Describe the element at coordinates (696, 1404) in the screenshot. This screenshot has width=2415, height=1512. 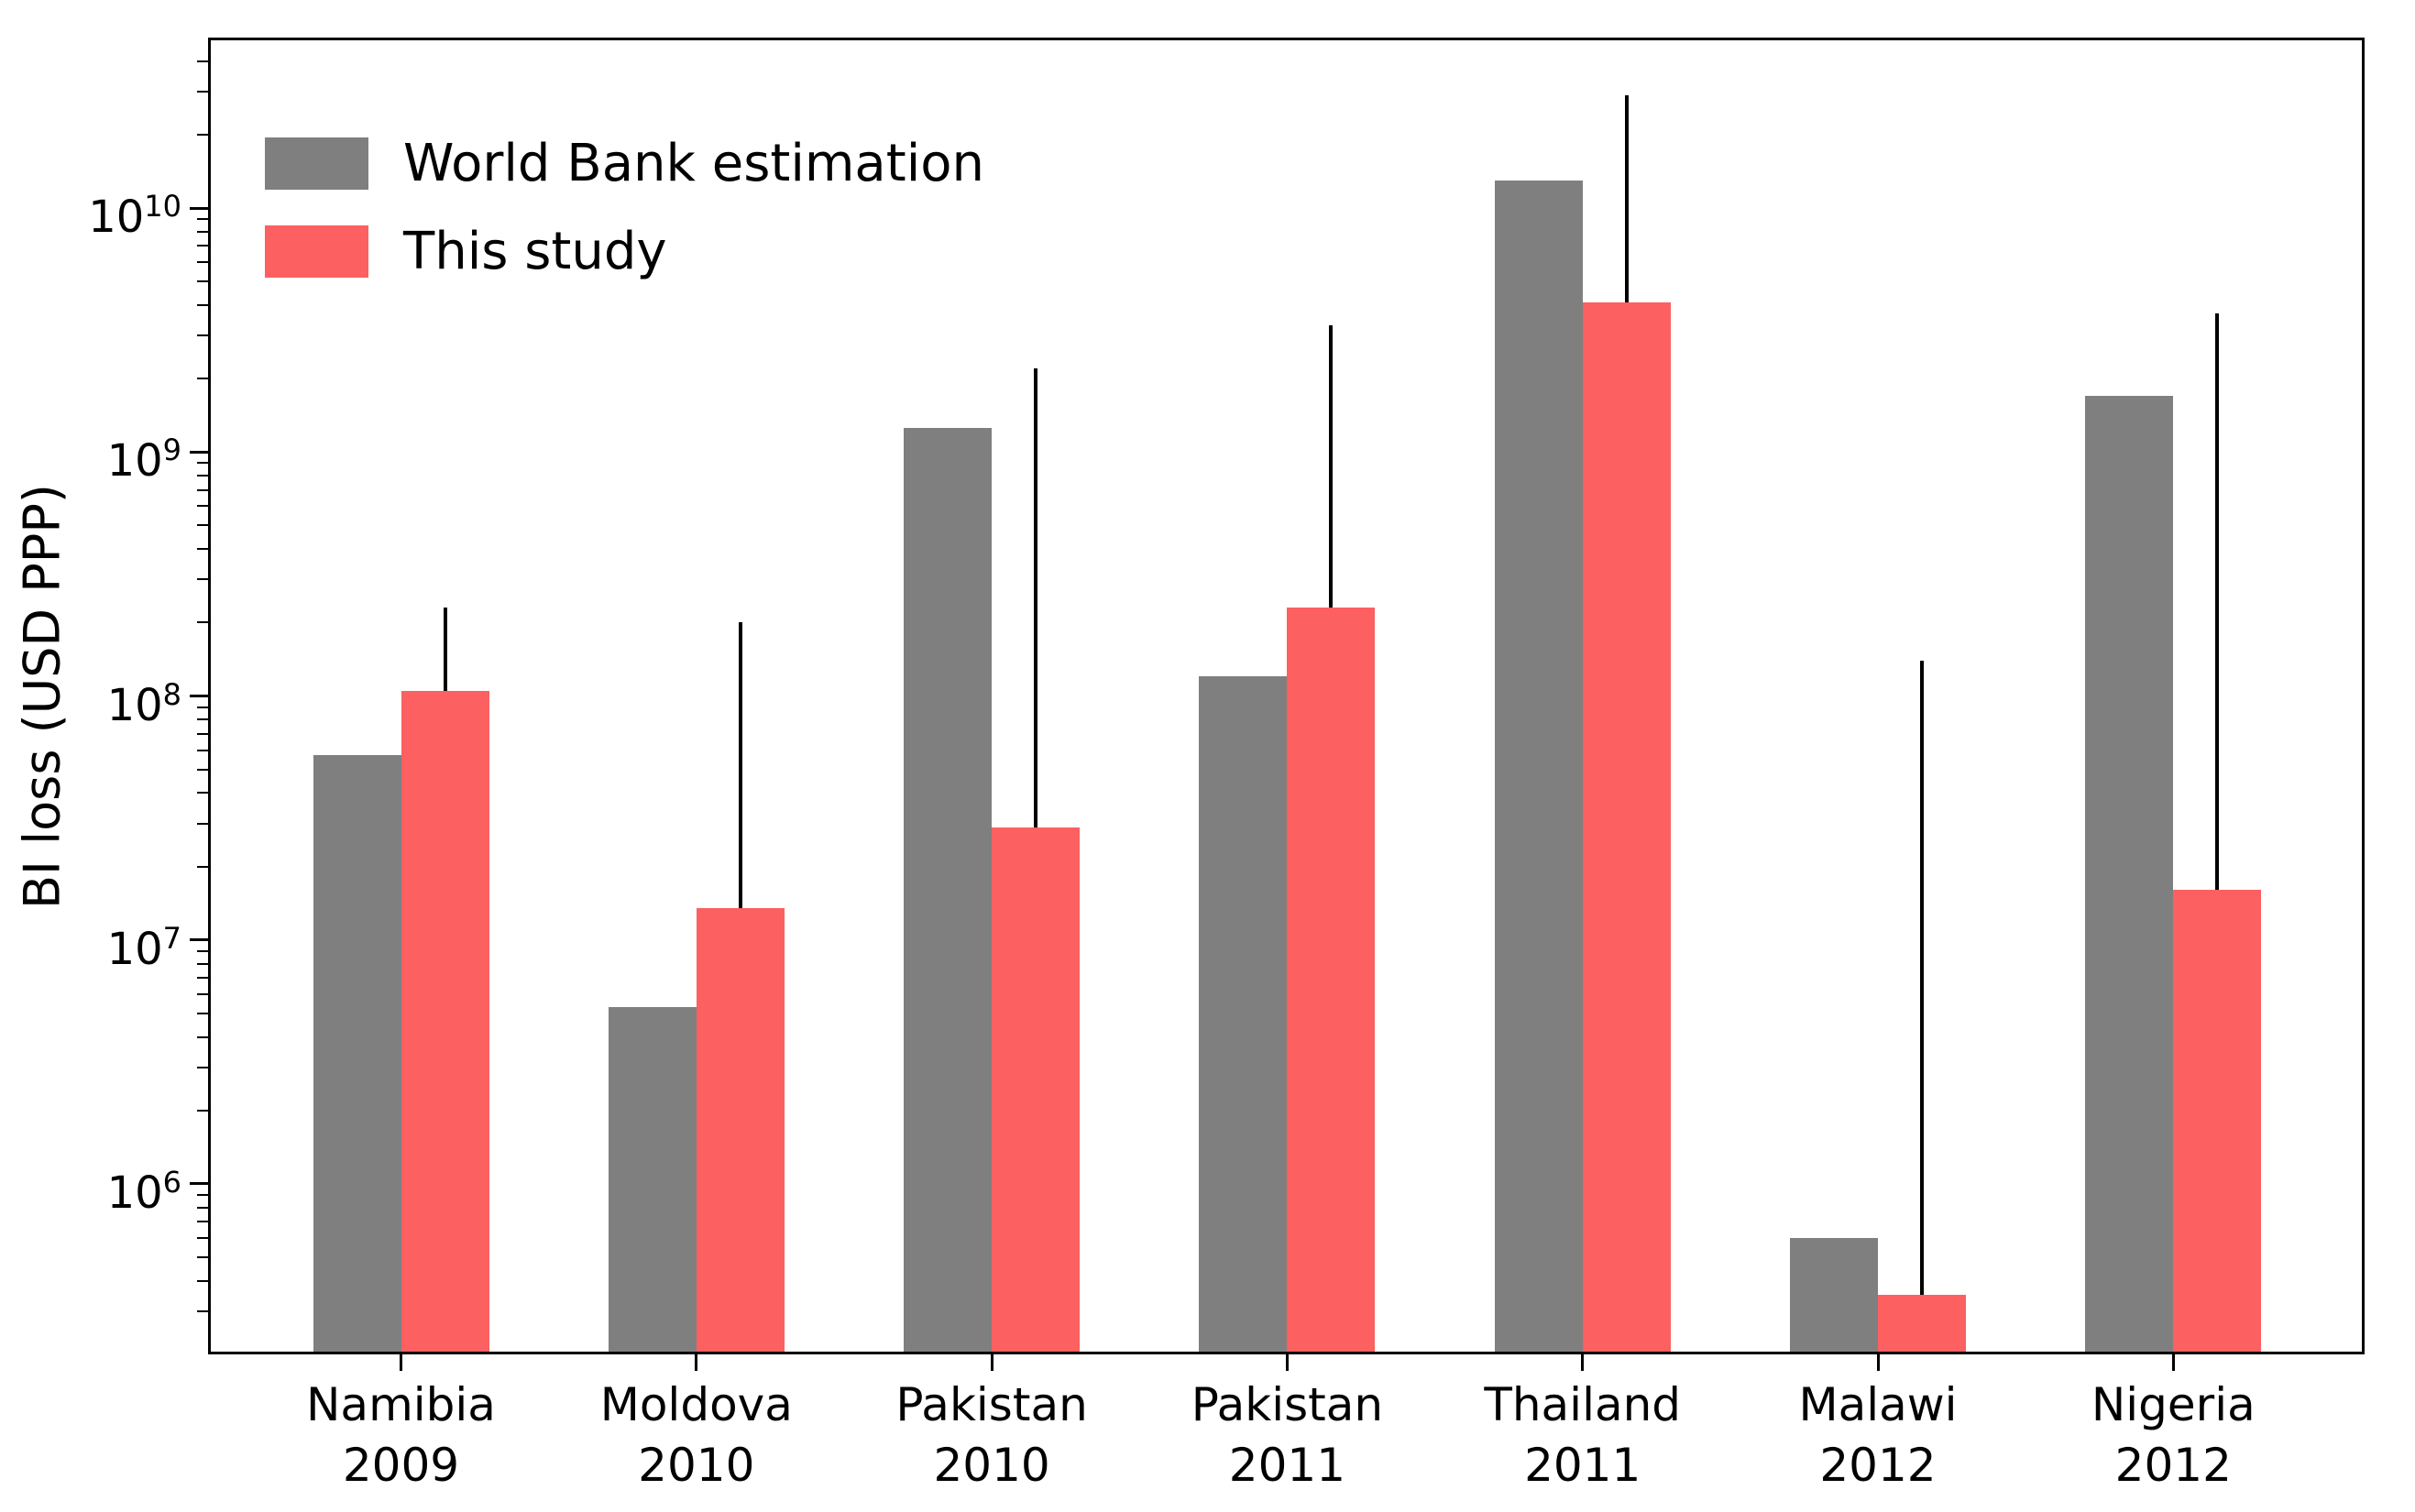
I see `x-label-country: Moldova` at that location.